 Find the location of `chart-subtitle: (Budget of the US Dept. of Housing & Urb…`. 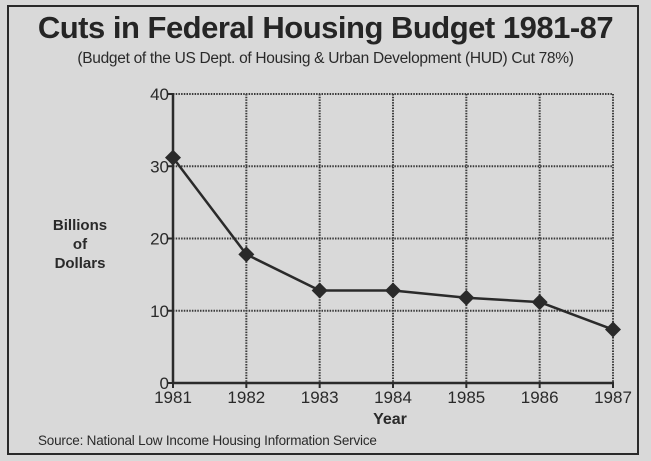

chart-subtitle: (Budget of the US Dept. of Housing & Urb… is located at coordinates (325, 58).